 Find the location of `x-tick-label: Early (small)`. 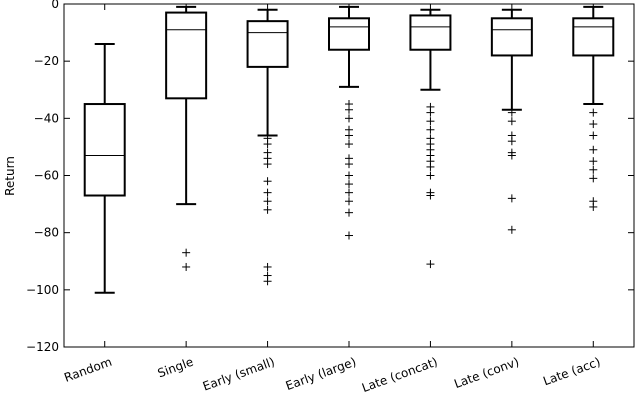

x-tick-label: Early (small) is located at coordinates (239, 374).